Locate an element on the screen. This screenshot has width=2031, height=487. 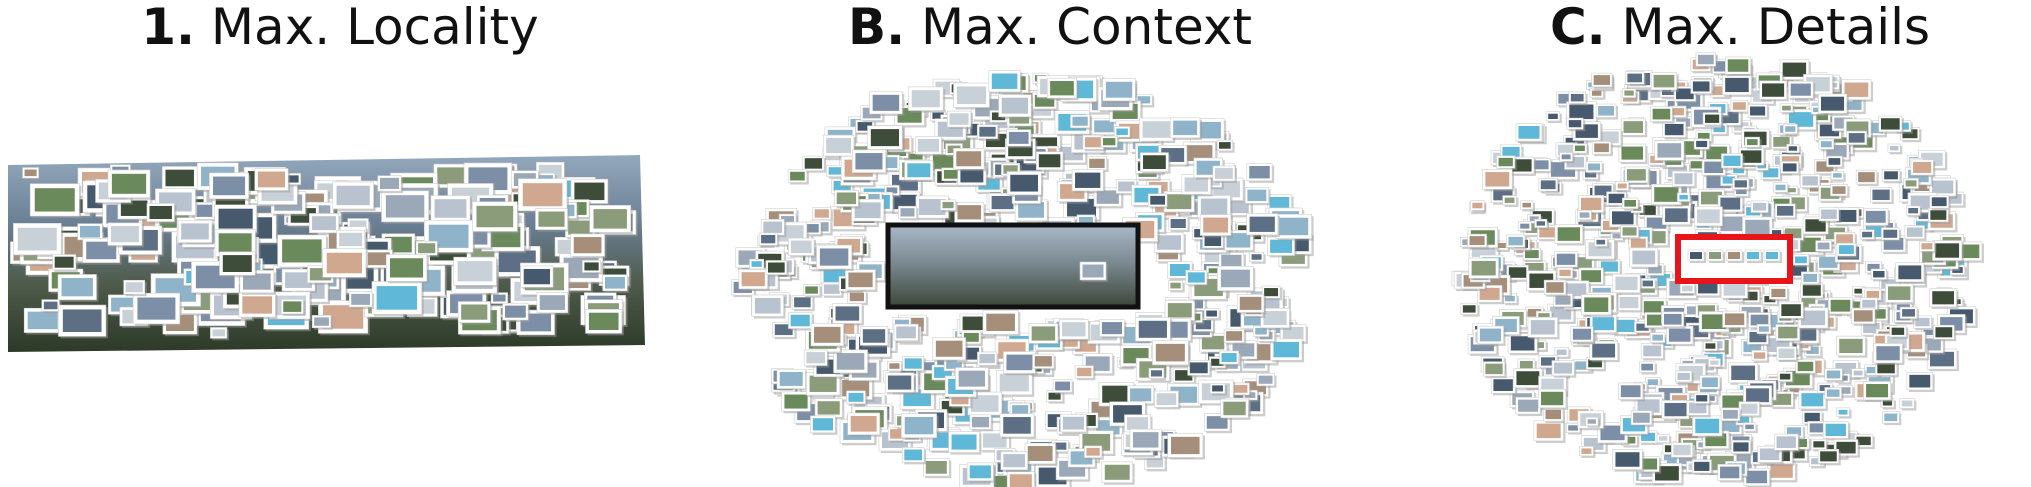
panel-key: 1. is located at coordinates (168, 28).